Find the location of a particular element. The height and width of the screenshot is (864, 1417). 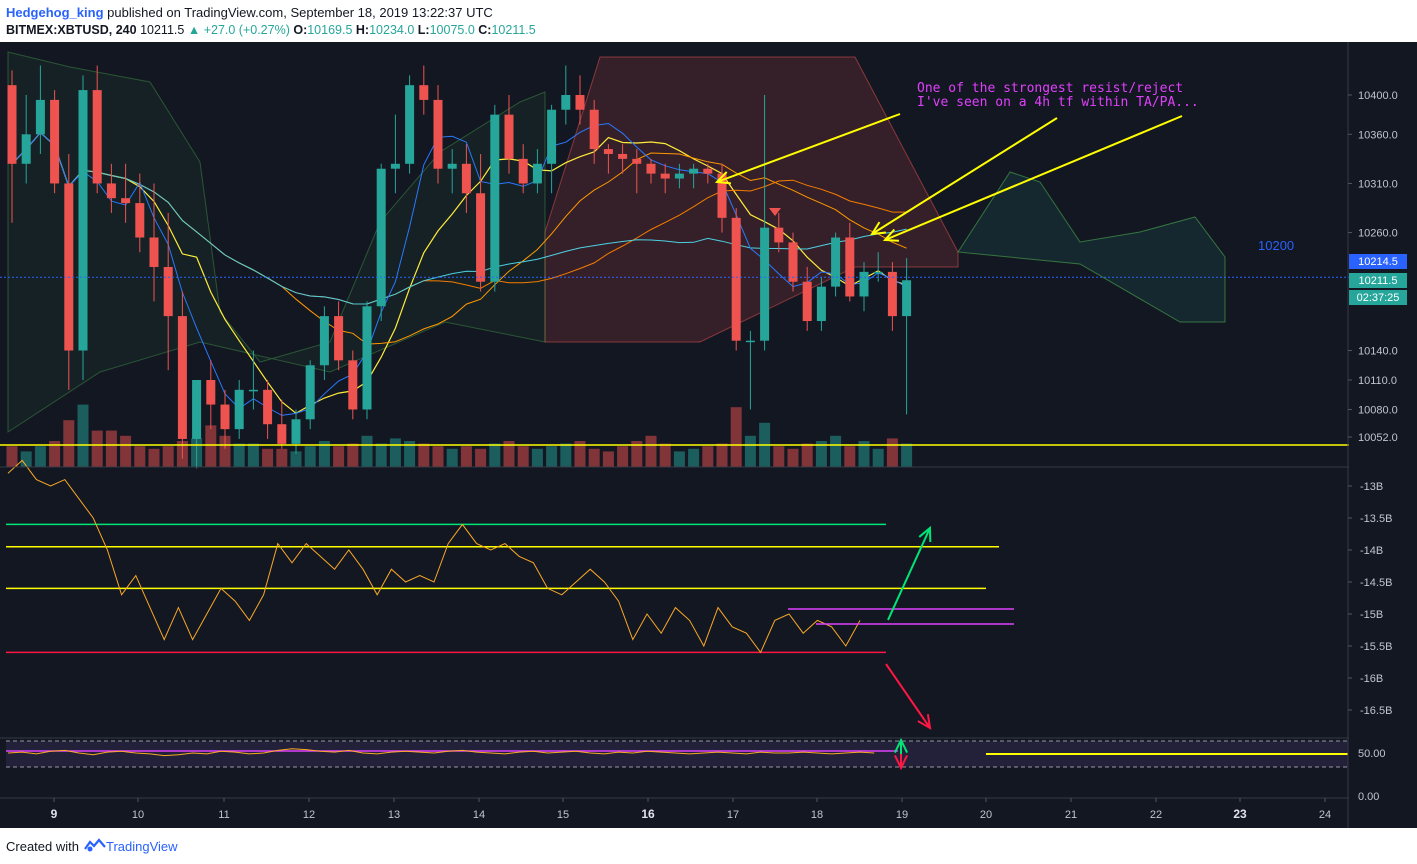

x-tick-label: 14 is located at coordinates (479, 815).